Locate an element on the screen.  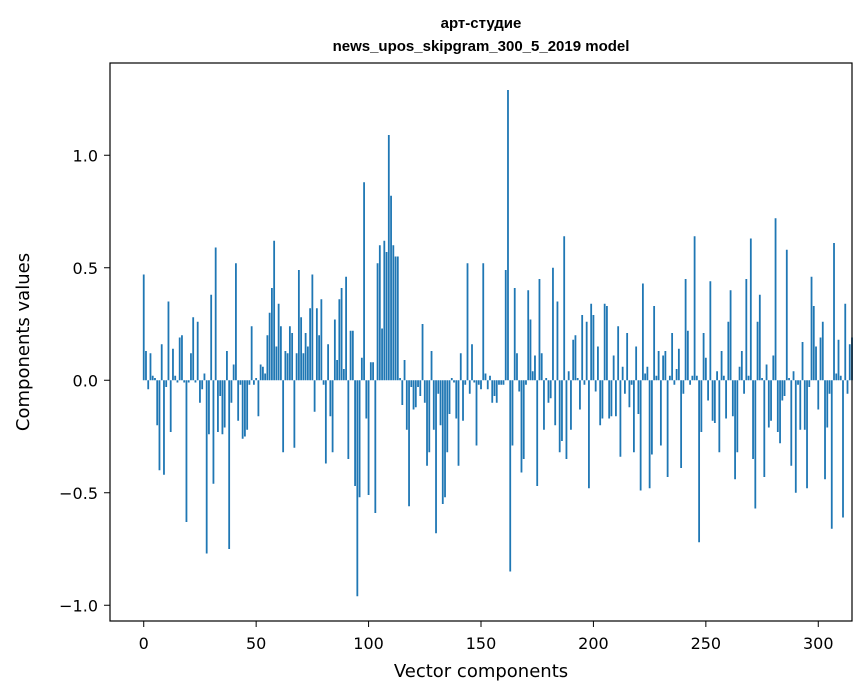
y-tick-label: −0.5 is located at coordinates (78, 493).